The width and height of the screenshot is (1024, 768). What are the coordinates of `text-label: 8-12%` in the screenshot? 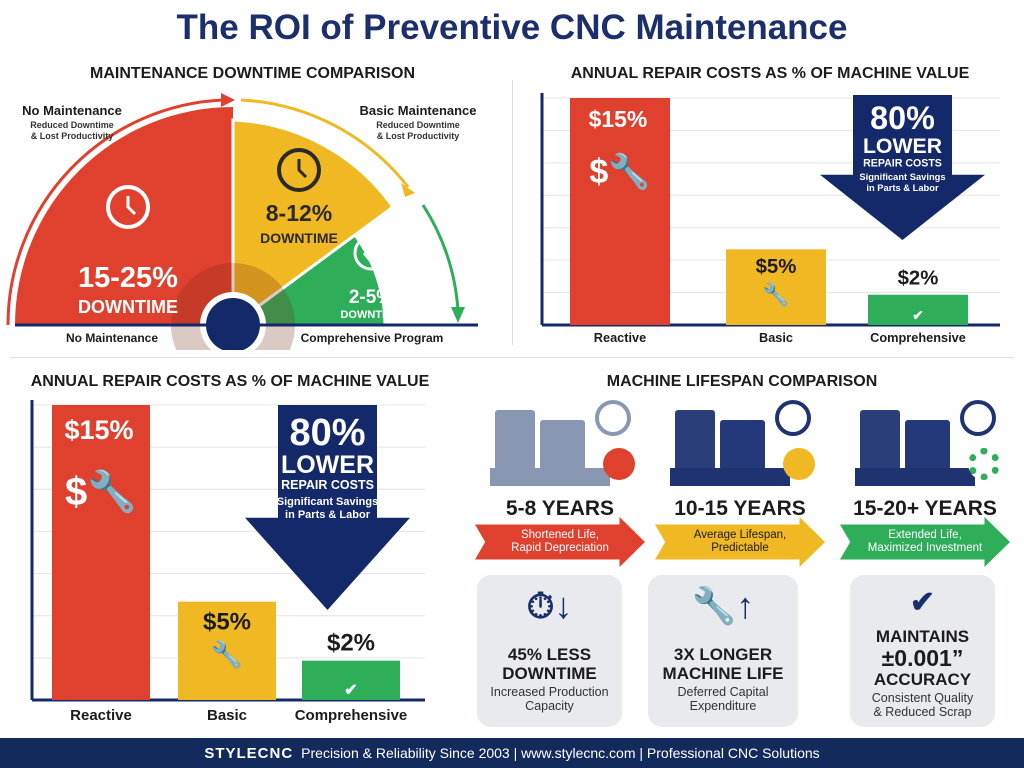 It's located at (299, 213).